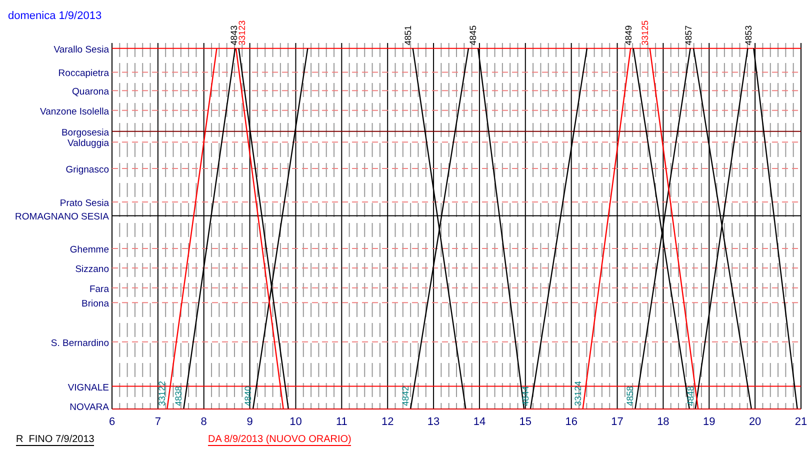 The height and width of the screenshot is (450, 810). What do you see at coordinates (89, 250) in the screenshot?
I see `ref-line-label: Ghemme` at bounding box center [89, 250].